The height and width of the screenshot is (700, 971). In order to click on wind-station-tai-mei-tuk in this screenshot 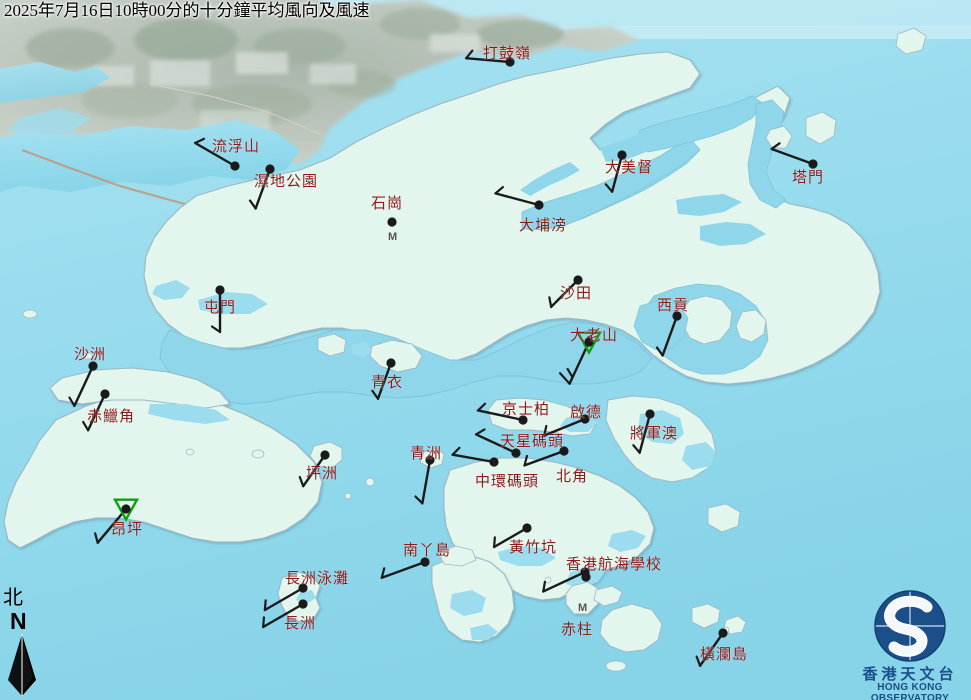, I will do `click(615, 171)`.